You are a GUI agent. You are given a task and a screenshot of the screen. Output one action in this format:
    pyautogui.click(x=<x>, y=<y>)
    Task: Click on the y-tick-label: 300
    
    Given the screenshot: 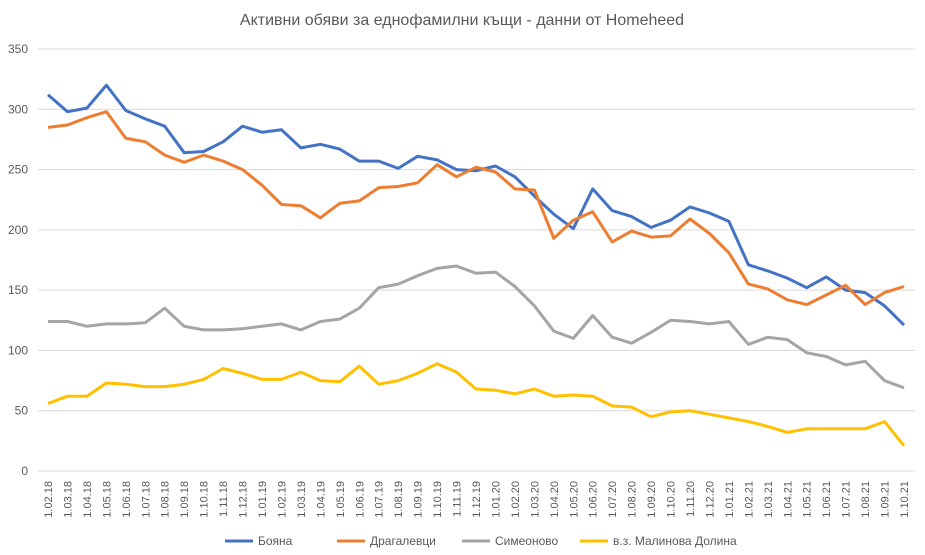 What is the action you would take?
    pyautogui.click(x=18, y=109)
    